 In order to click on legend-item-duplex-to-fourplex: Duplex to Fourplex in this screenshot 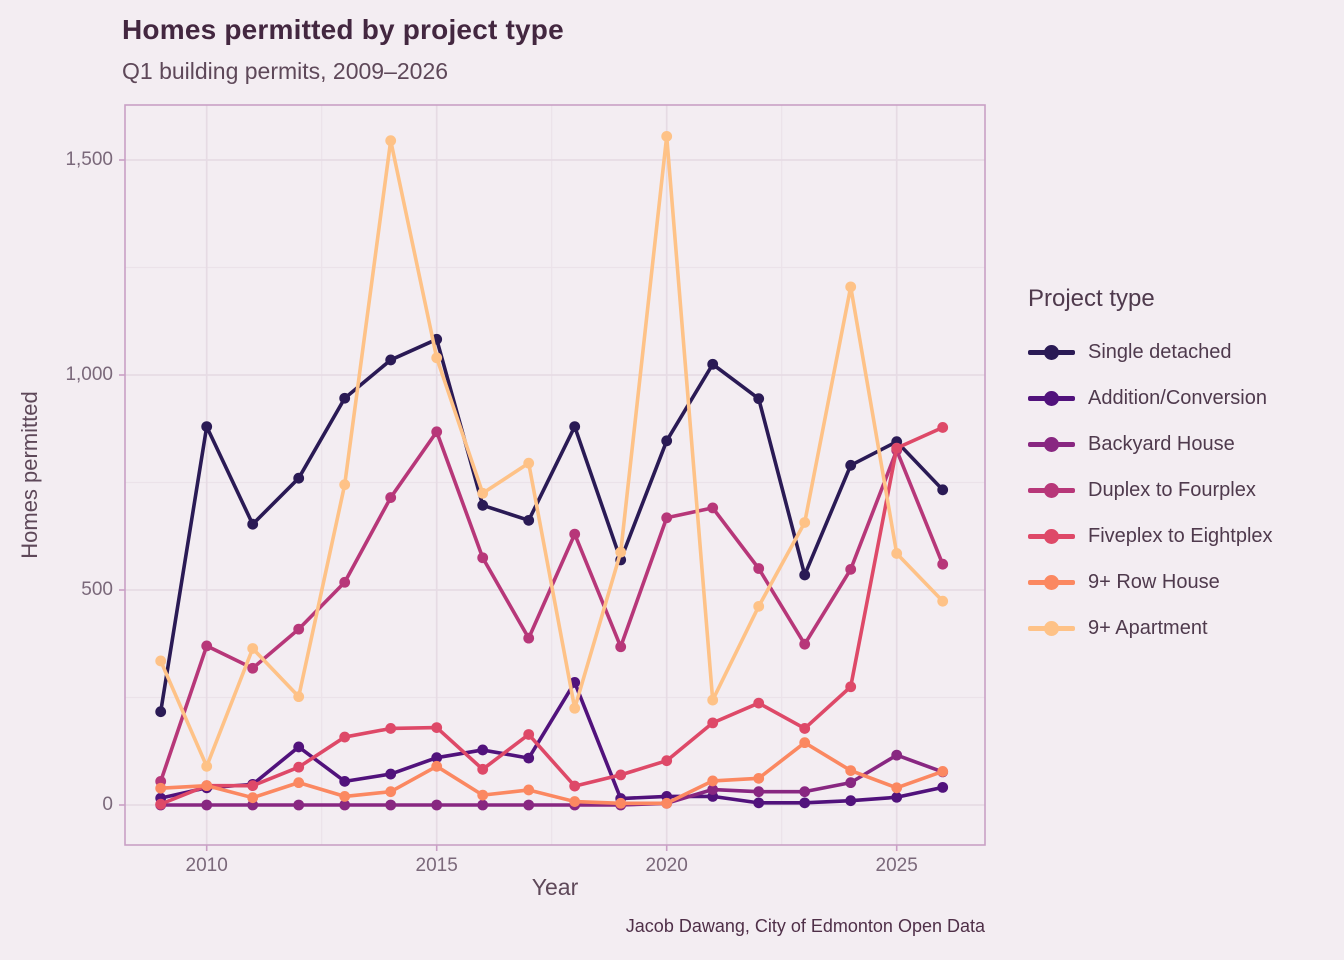, I will do `click(1150, 490)`.